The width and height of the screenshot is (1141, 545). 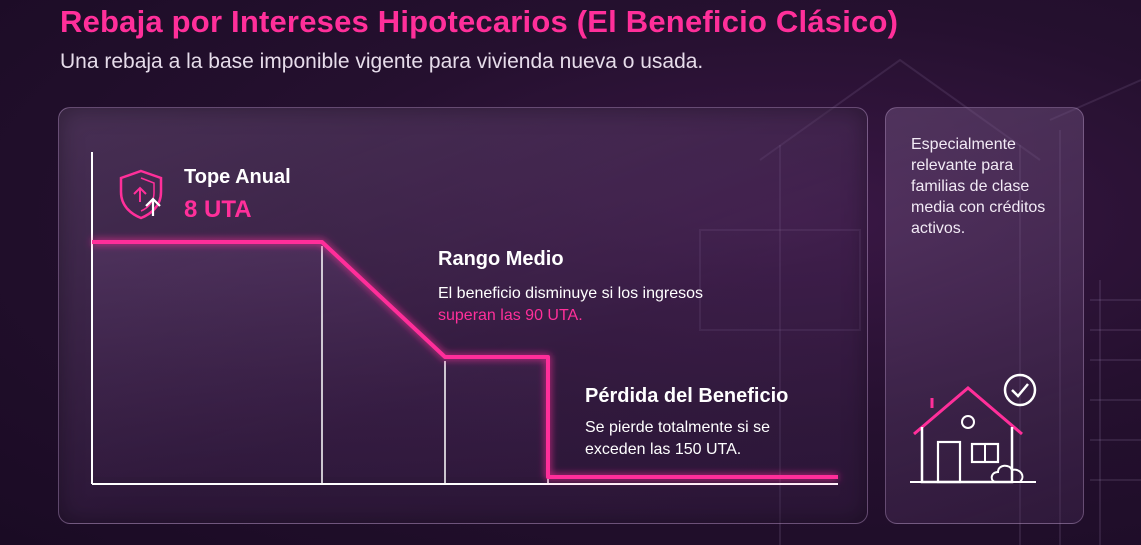 I want to click on rango-medio-title: Rango Medio, so click(x=501, y=259).